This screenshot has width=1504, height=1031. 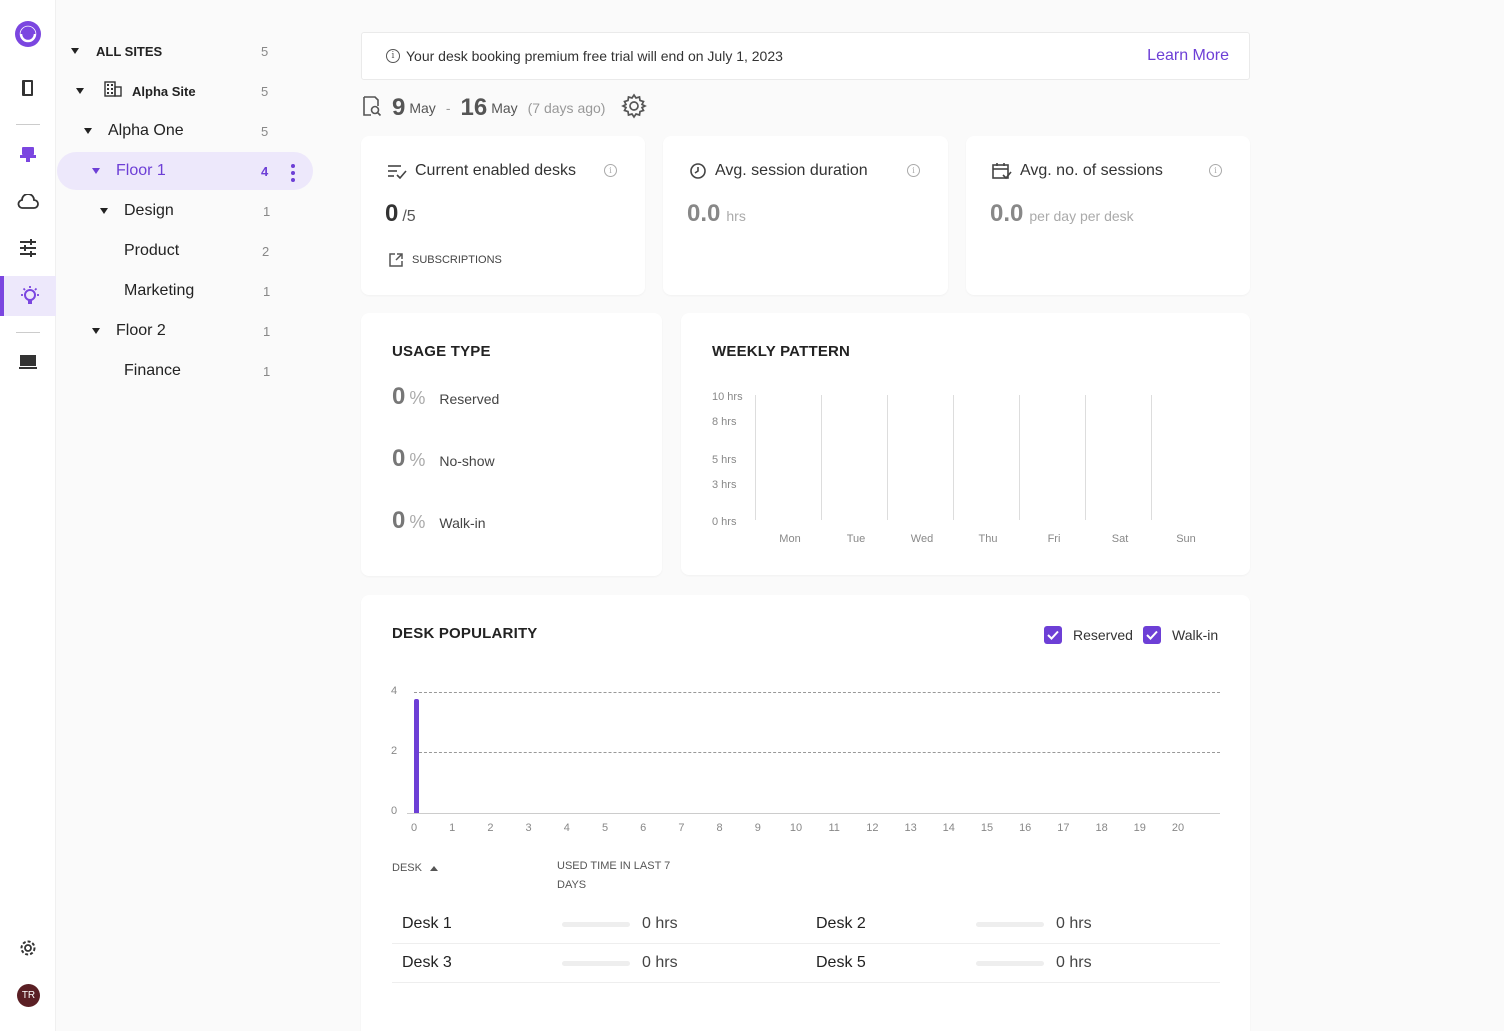 What do you see at coordinates (427, 962) in the screenshot?
I see `desk-name: Desk 3` at bounding box center [427, 962].